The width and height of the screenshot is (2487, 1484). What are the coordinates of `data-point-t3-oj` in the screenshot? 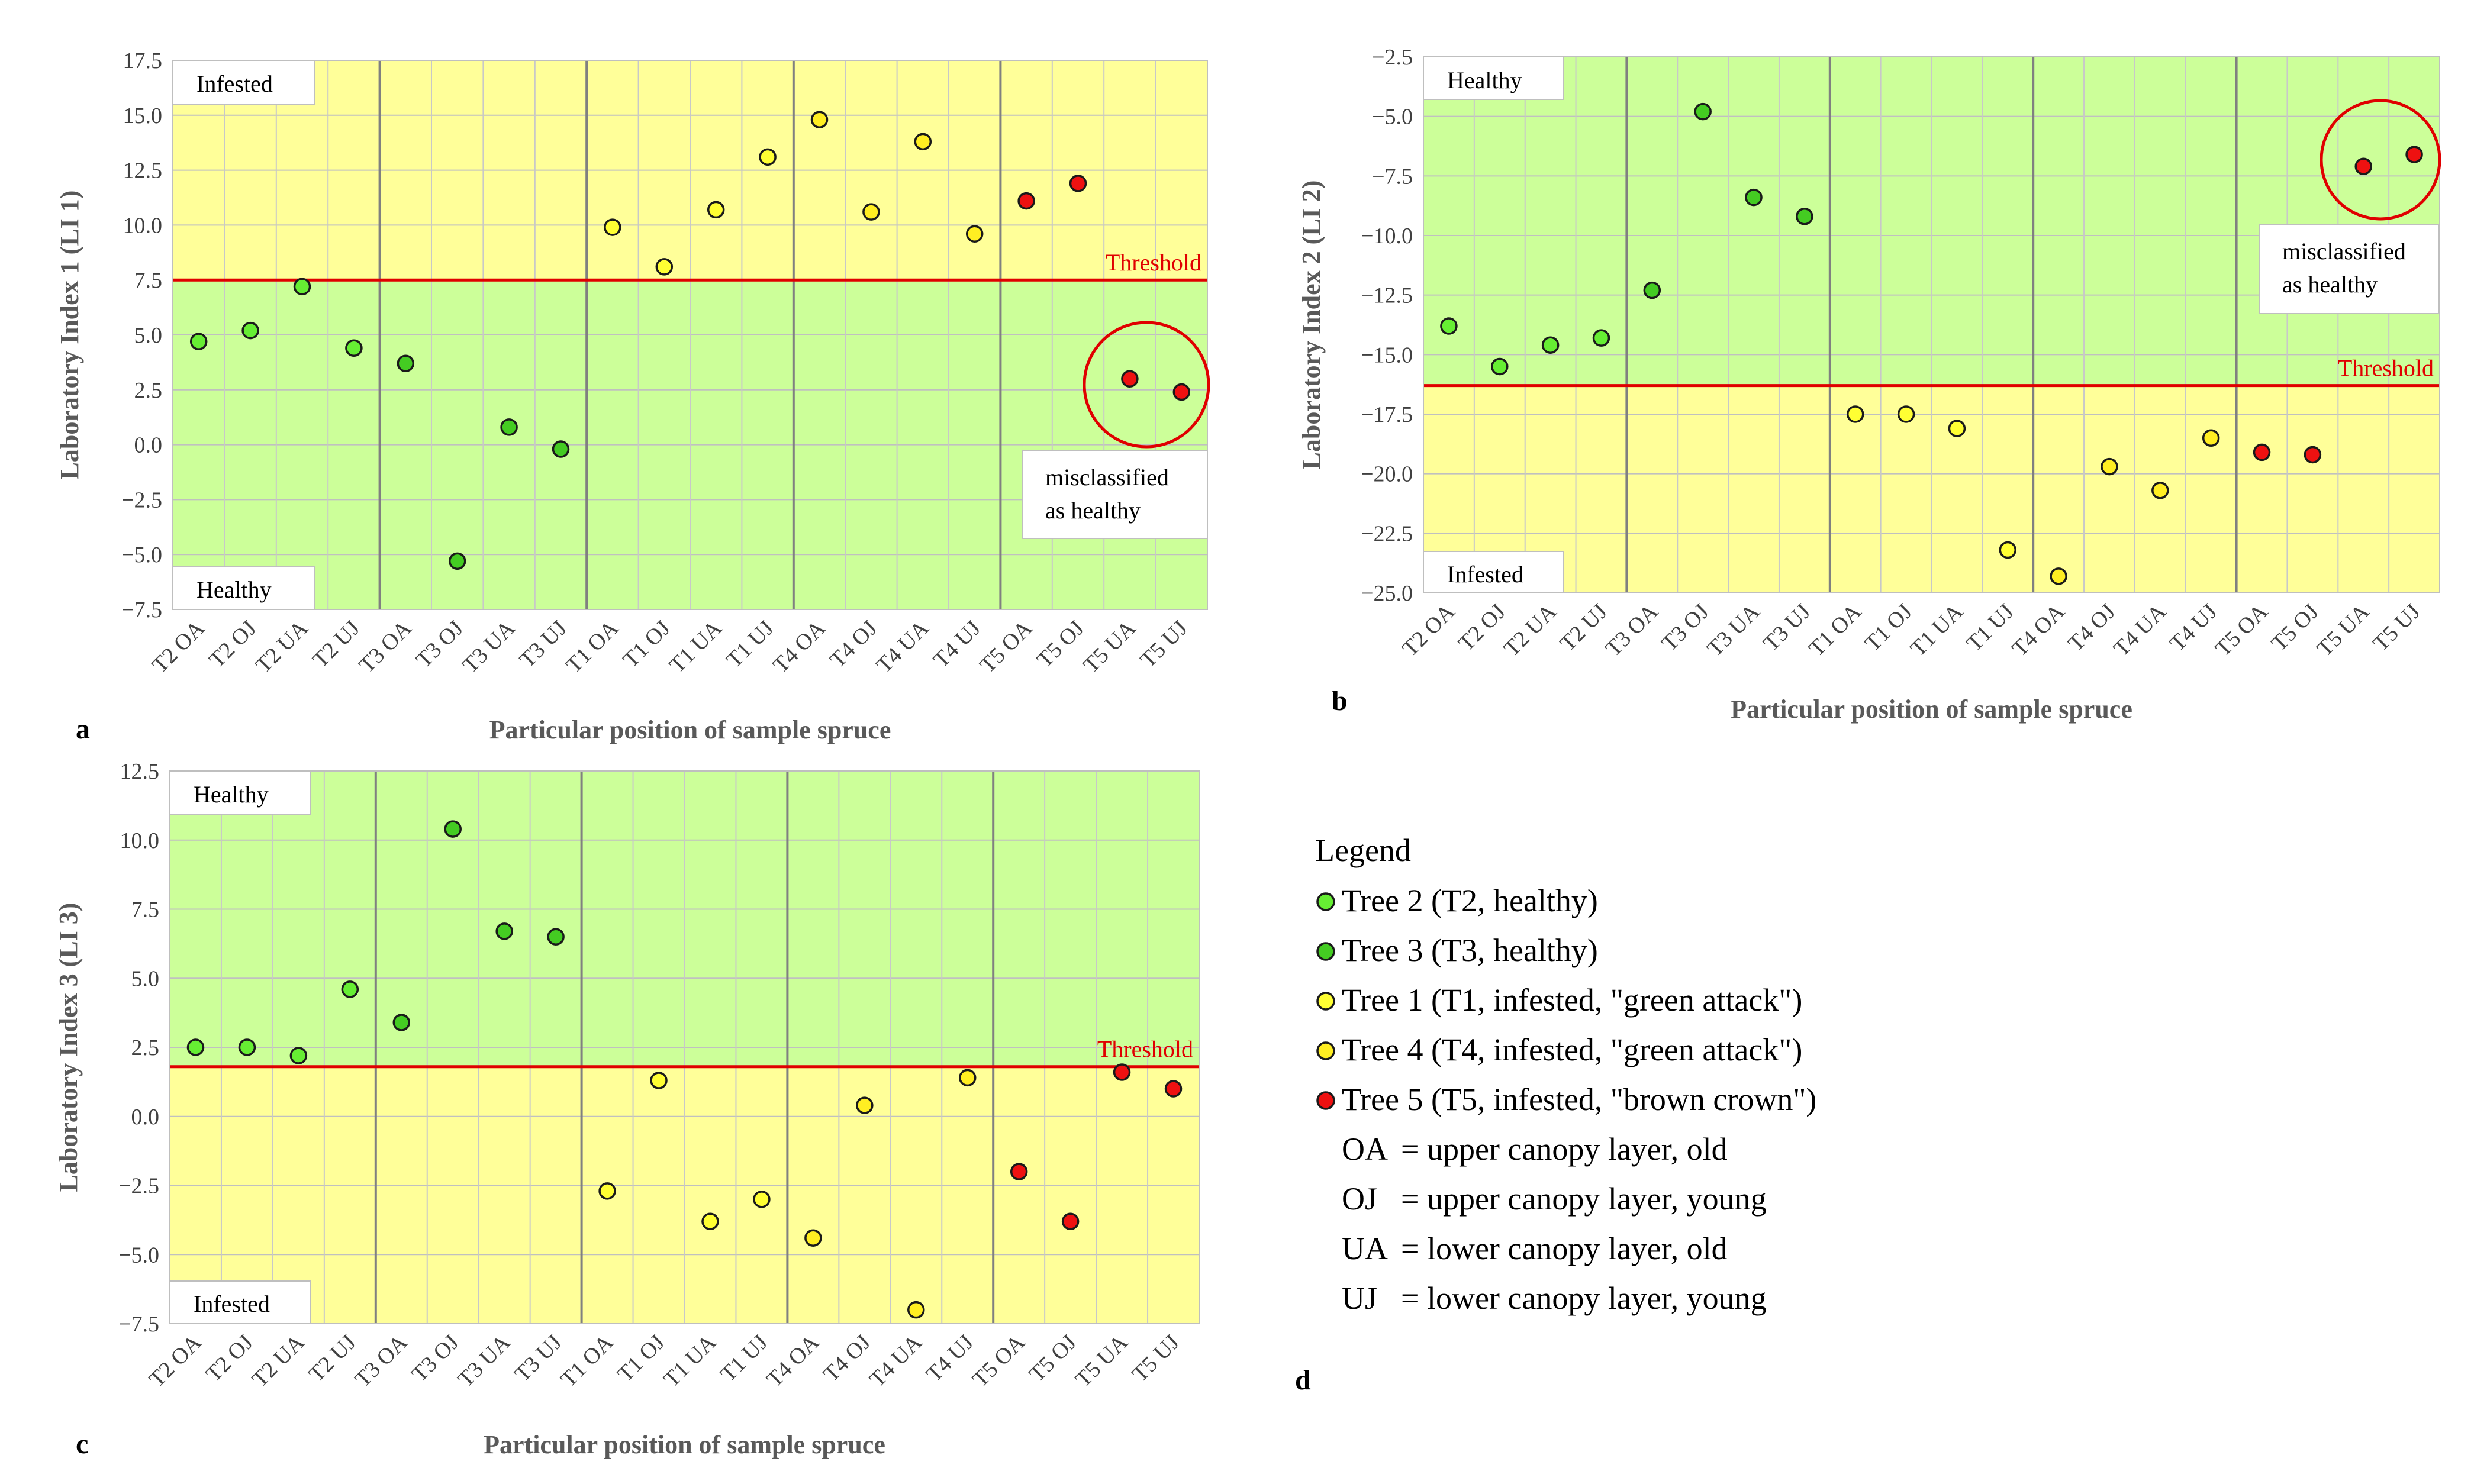 It's located at (453, 829).